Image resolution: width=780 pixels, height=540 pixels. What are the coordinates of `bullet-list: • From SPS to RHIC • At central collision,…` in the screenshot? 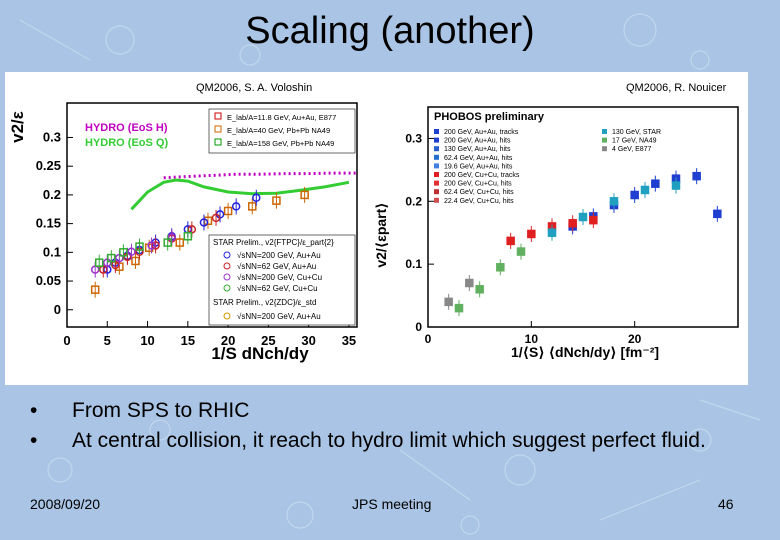 It's located at (370, 426).